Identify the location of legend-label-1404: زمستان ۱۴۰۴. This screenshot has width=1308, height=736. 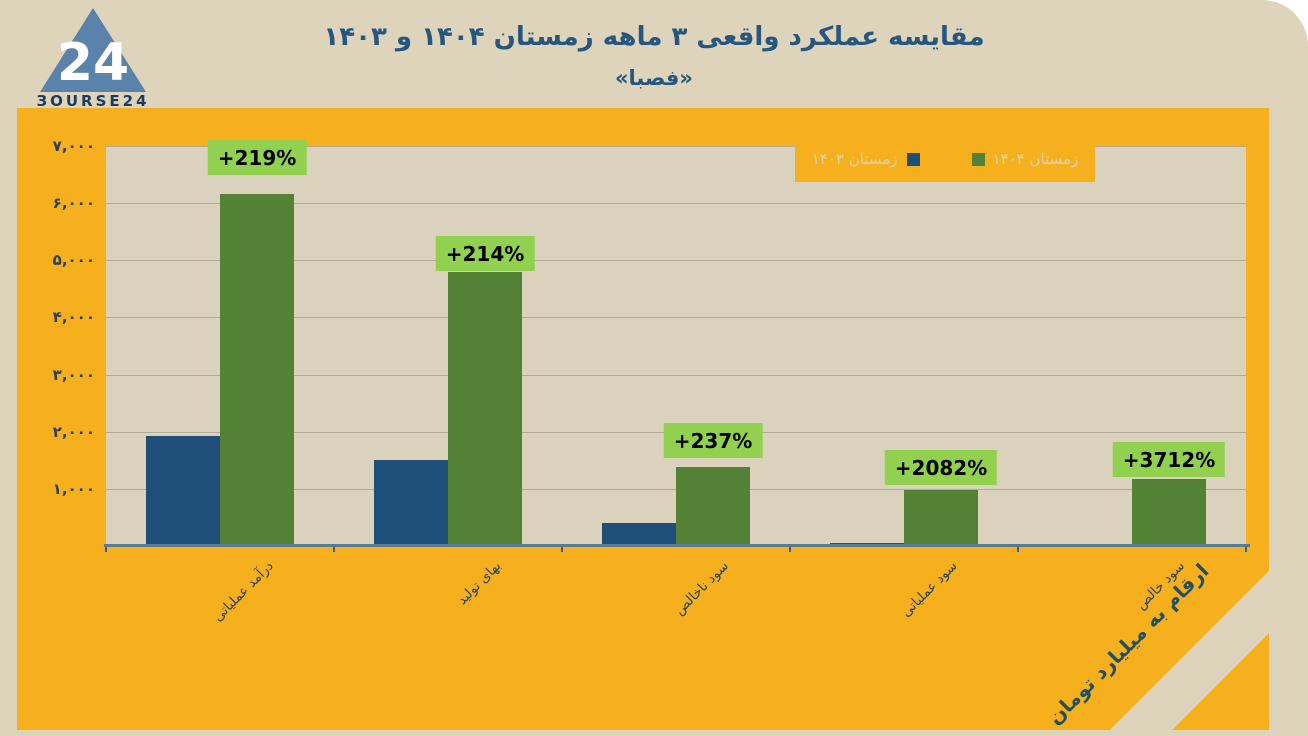
(1035, 159).